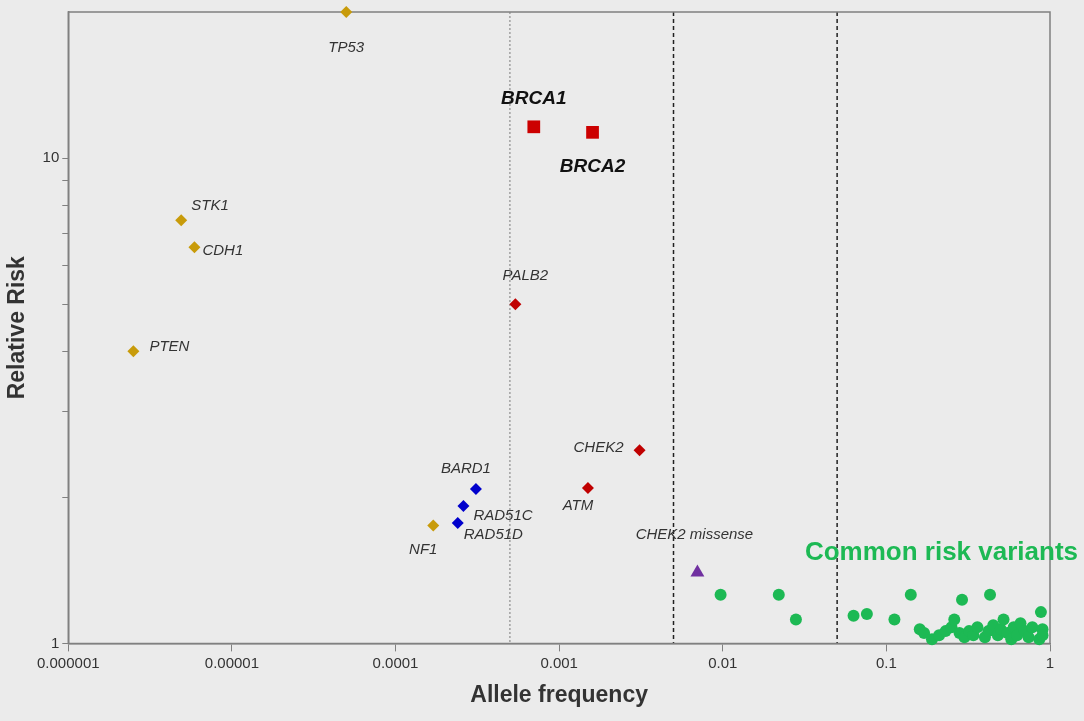  I want to click on series-label: ATM, so click(577, 505).